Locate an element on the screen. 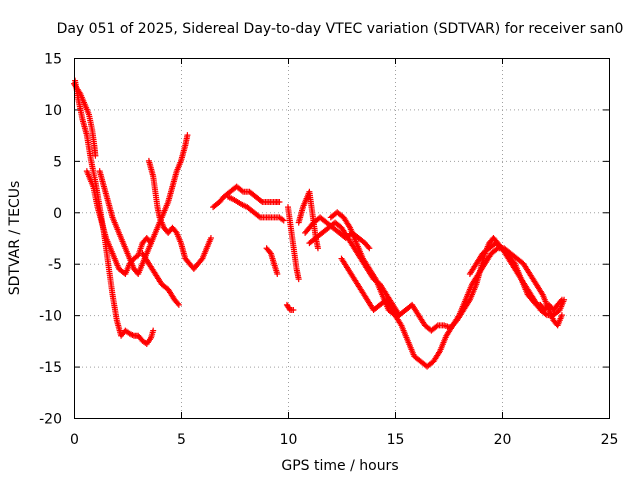 This screenshot has height=480, width=640. x-tick-label: 0 is located at coordinates (74, 440).